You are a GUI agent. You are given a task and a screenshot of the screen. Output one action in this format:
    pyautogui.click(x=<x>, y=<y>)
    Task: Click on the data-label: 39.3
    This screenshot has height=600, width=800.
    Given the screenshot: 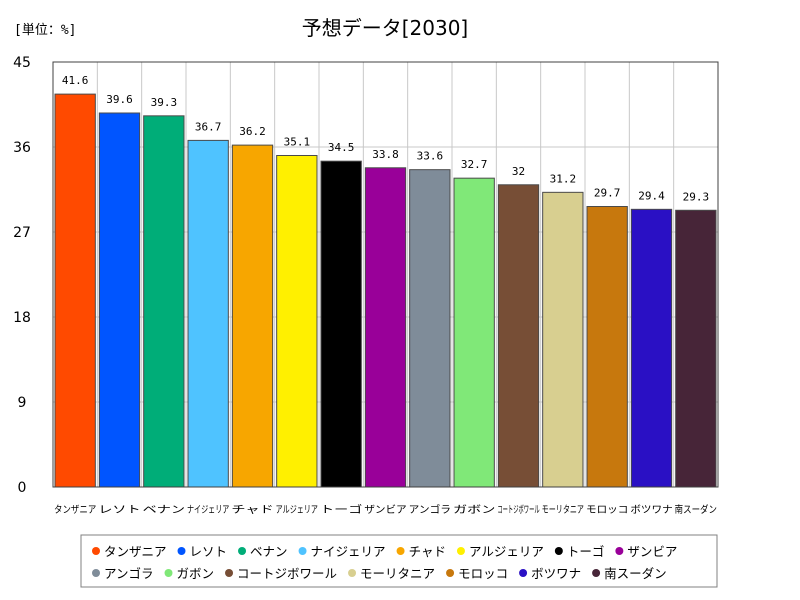 What is the action you would take?
    pyautogui.click(x=164, y=102)
    